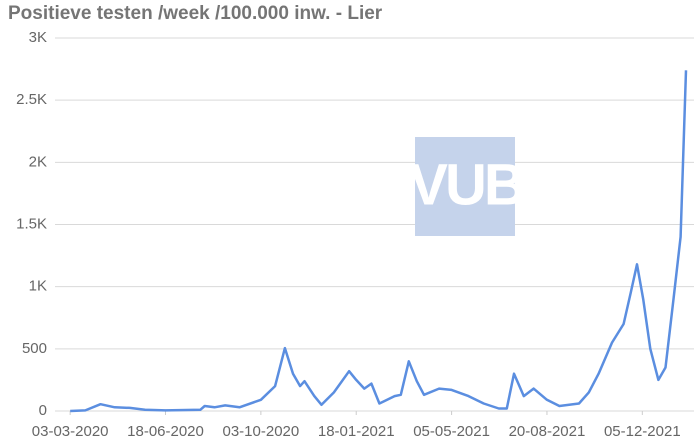  Describe the element at coordinates (451, 431) in the screenshot. I see `x-tick-label: 05-05-2021` at that location.